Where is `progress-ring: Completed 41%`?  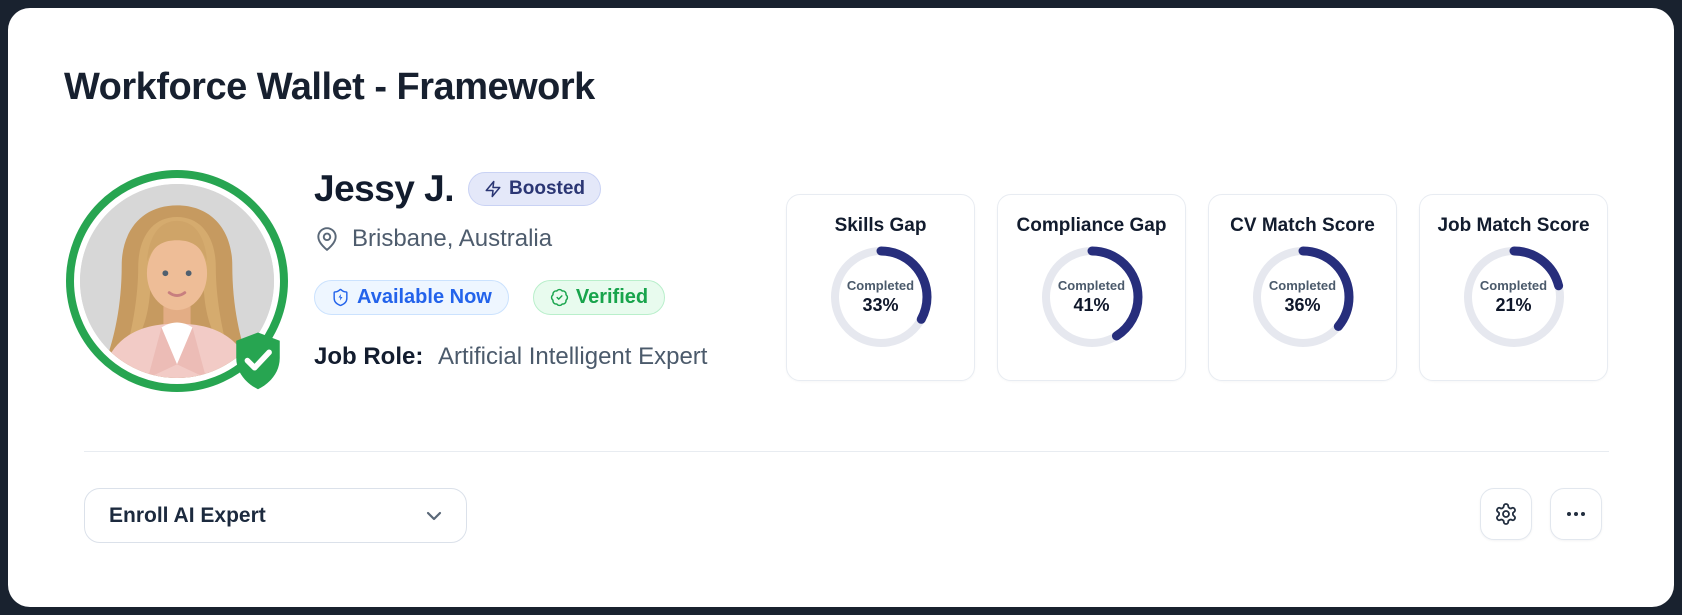 progress-ring: Completed 41% is located at coordinates (1092, 297).